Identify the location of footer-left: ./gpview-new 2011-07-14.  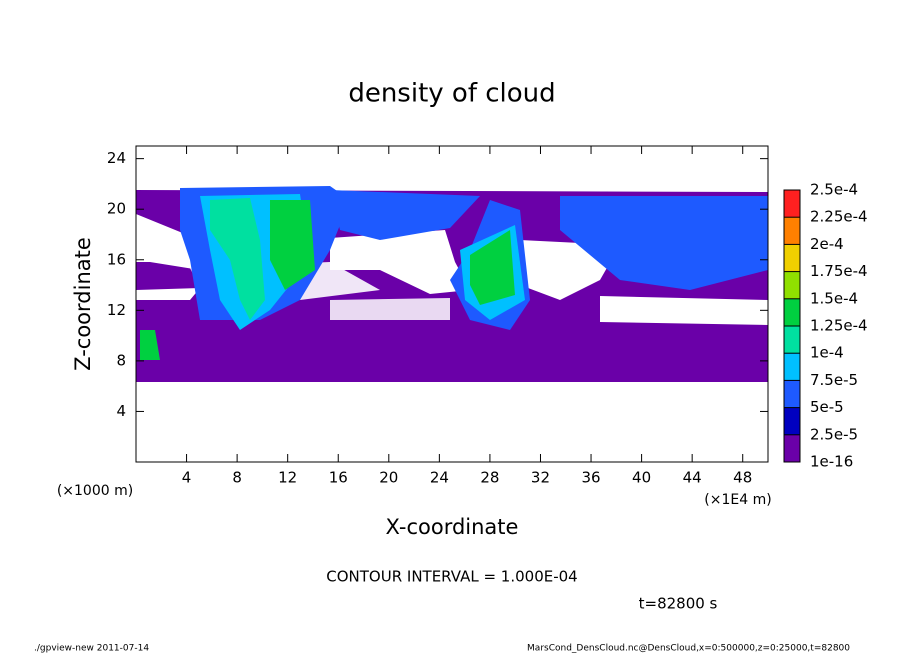
(91, 649).